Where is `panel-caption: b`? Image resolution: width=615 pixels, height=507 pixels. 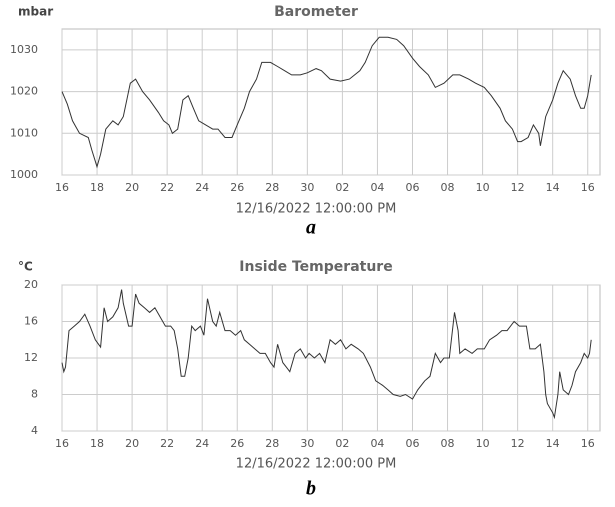
panel-caption: b is located at coordinates (311, 489).